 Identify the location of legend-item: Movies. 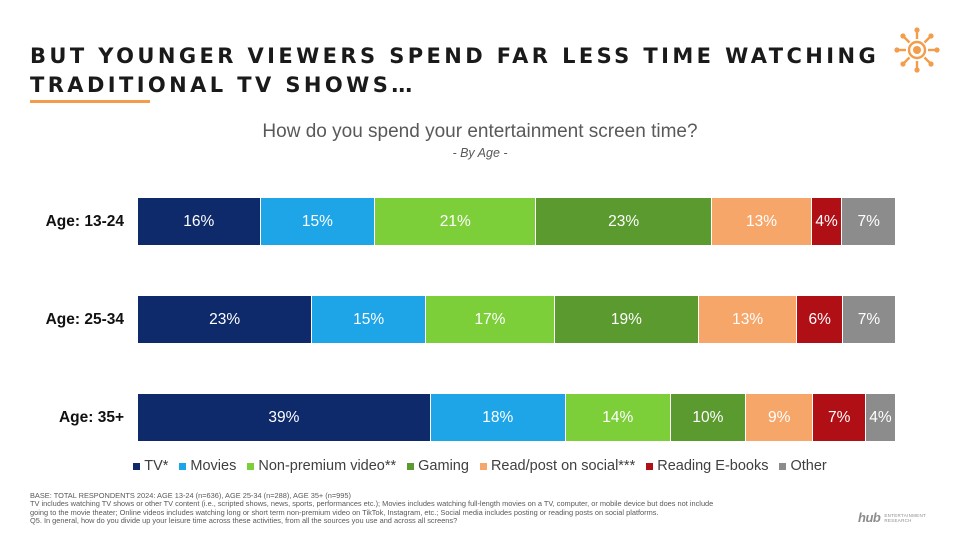
(207, 466).